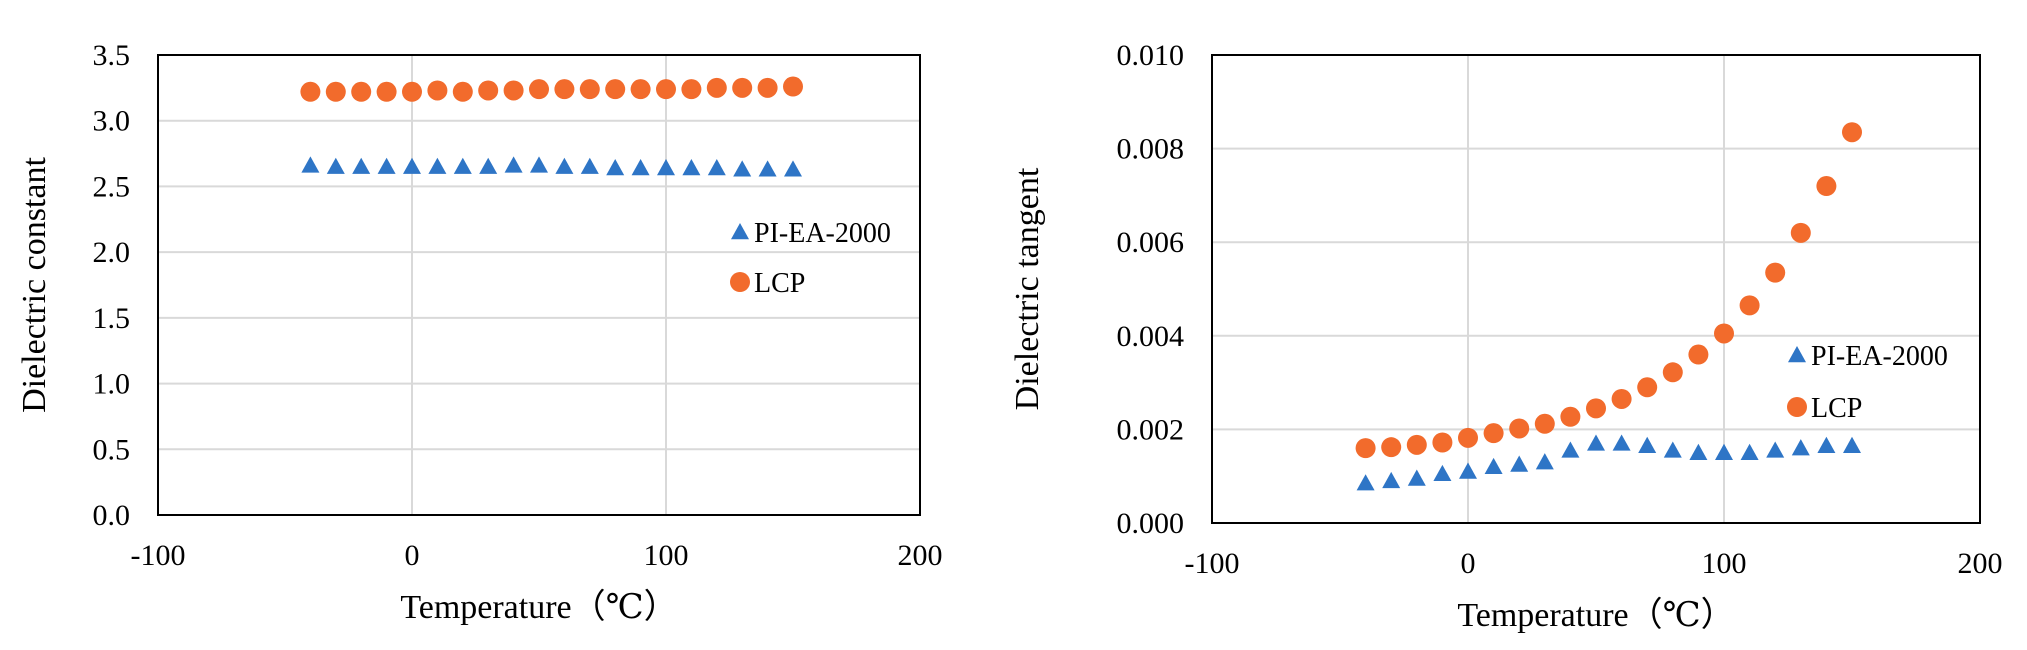  I want to click on y-tick-label: 0.006, so click(1151, 242).